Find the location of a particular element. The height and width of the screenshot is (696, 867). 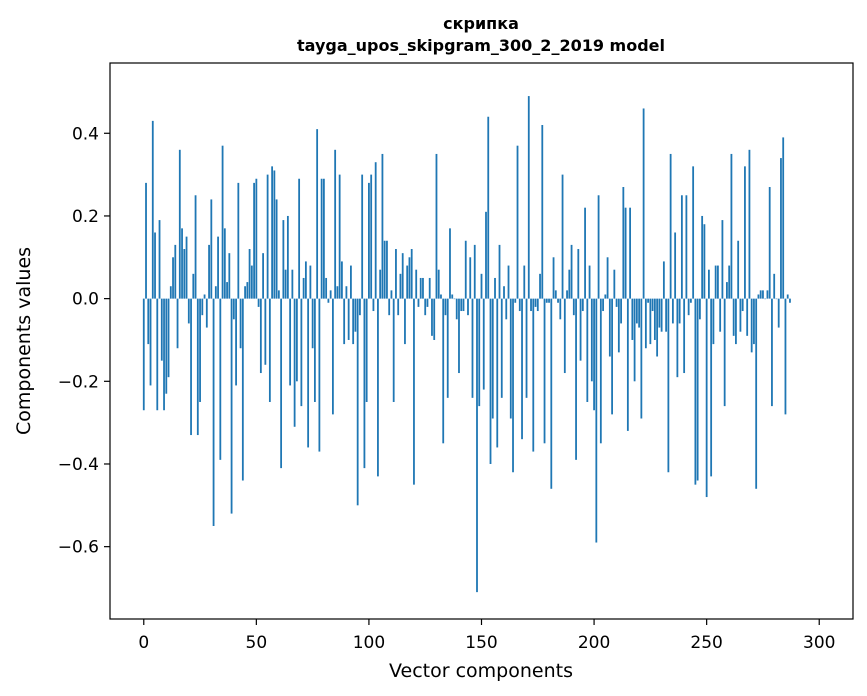

x-tick-label: 250 is located at coordinates (706, 643).